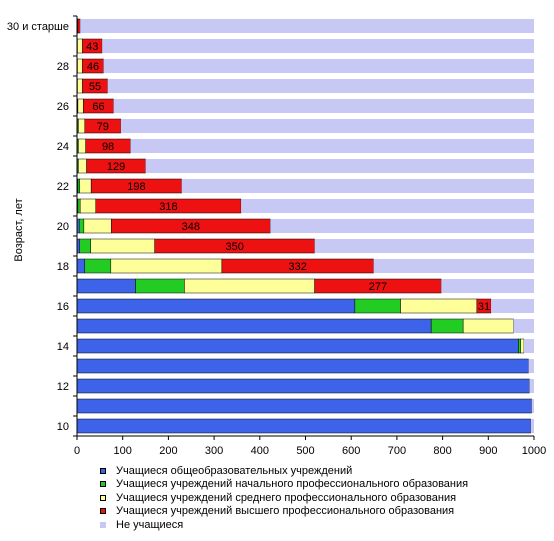 Image resolution: width=554 pixels, height=541 pixels. What do you see at coordinates (108, 147) in the screenshot?
I see `data-label: 98` at bounding box center [108, 147].